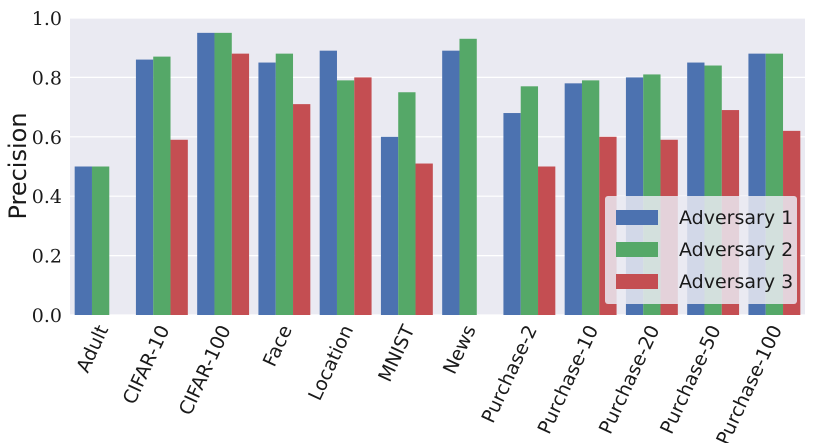 This screenshot has height=443, width=830. What do you see at coordinates (363, 196) in the screenshot?
I see `bar-location-s3` at bounding box center [363, 196].